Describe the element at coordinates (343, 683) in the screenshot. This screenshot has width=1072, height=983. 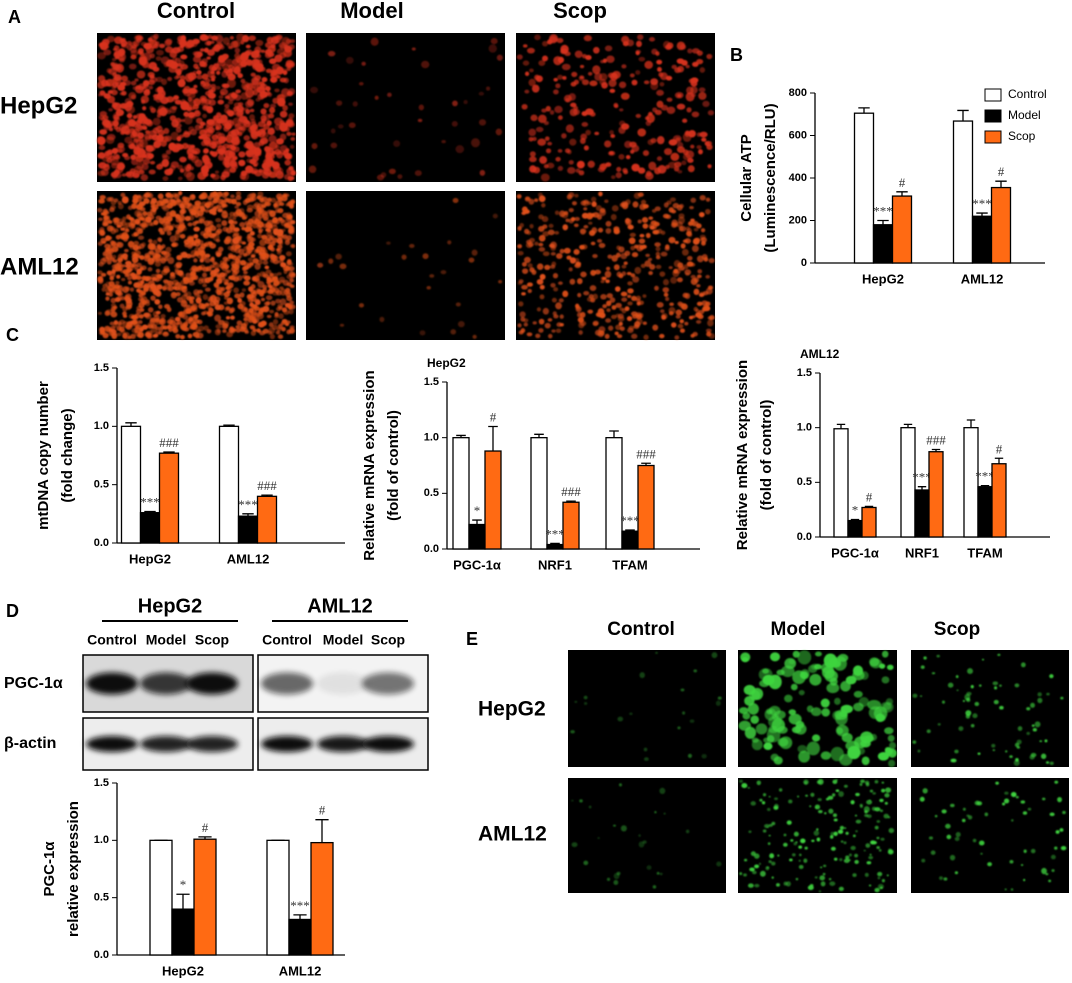
I see `blot-band` at that location.